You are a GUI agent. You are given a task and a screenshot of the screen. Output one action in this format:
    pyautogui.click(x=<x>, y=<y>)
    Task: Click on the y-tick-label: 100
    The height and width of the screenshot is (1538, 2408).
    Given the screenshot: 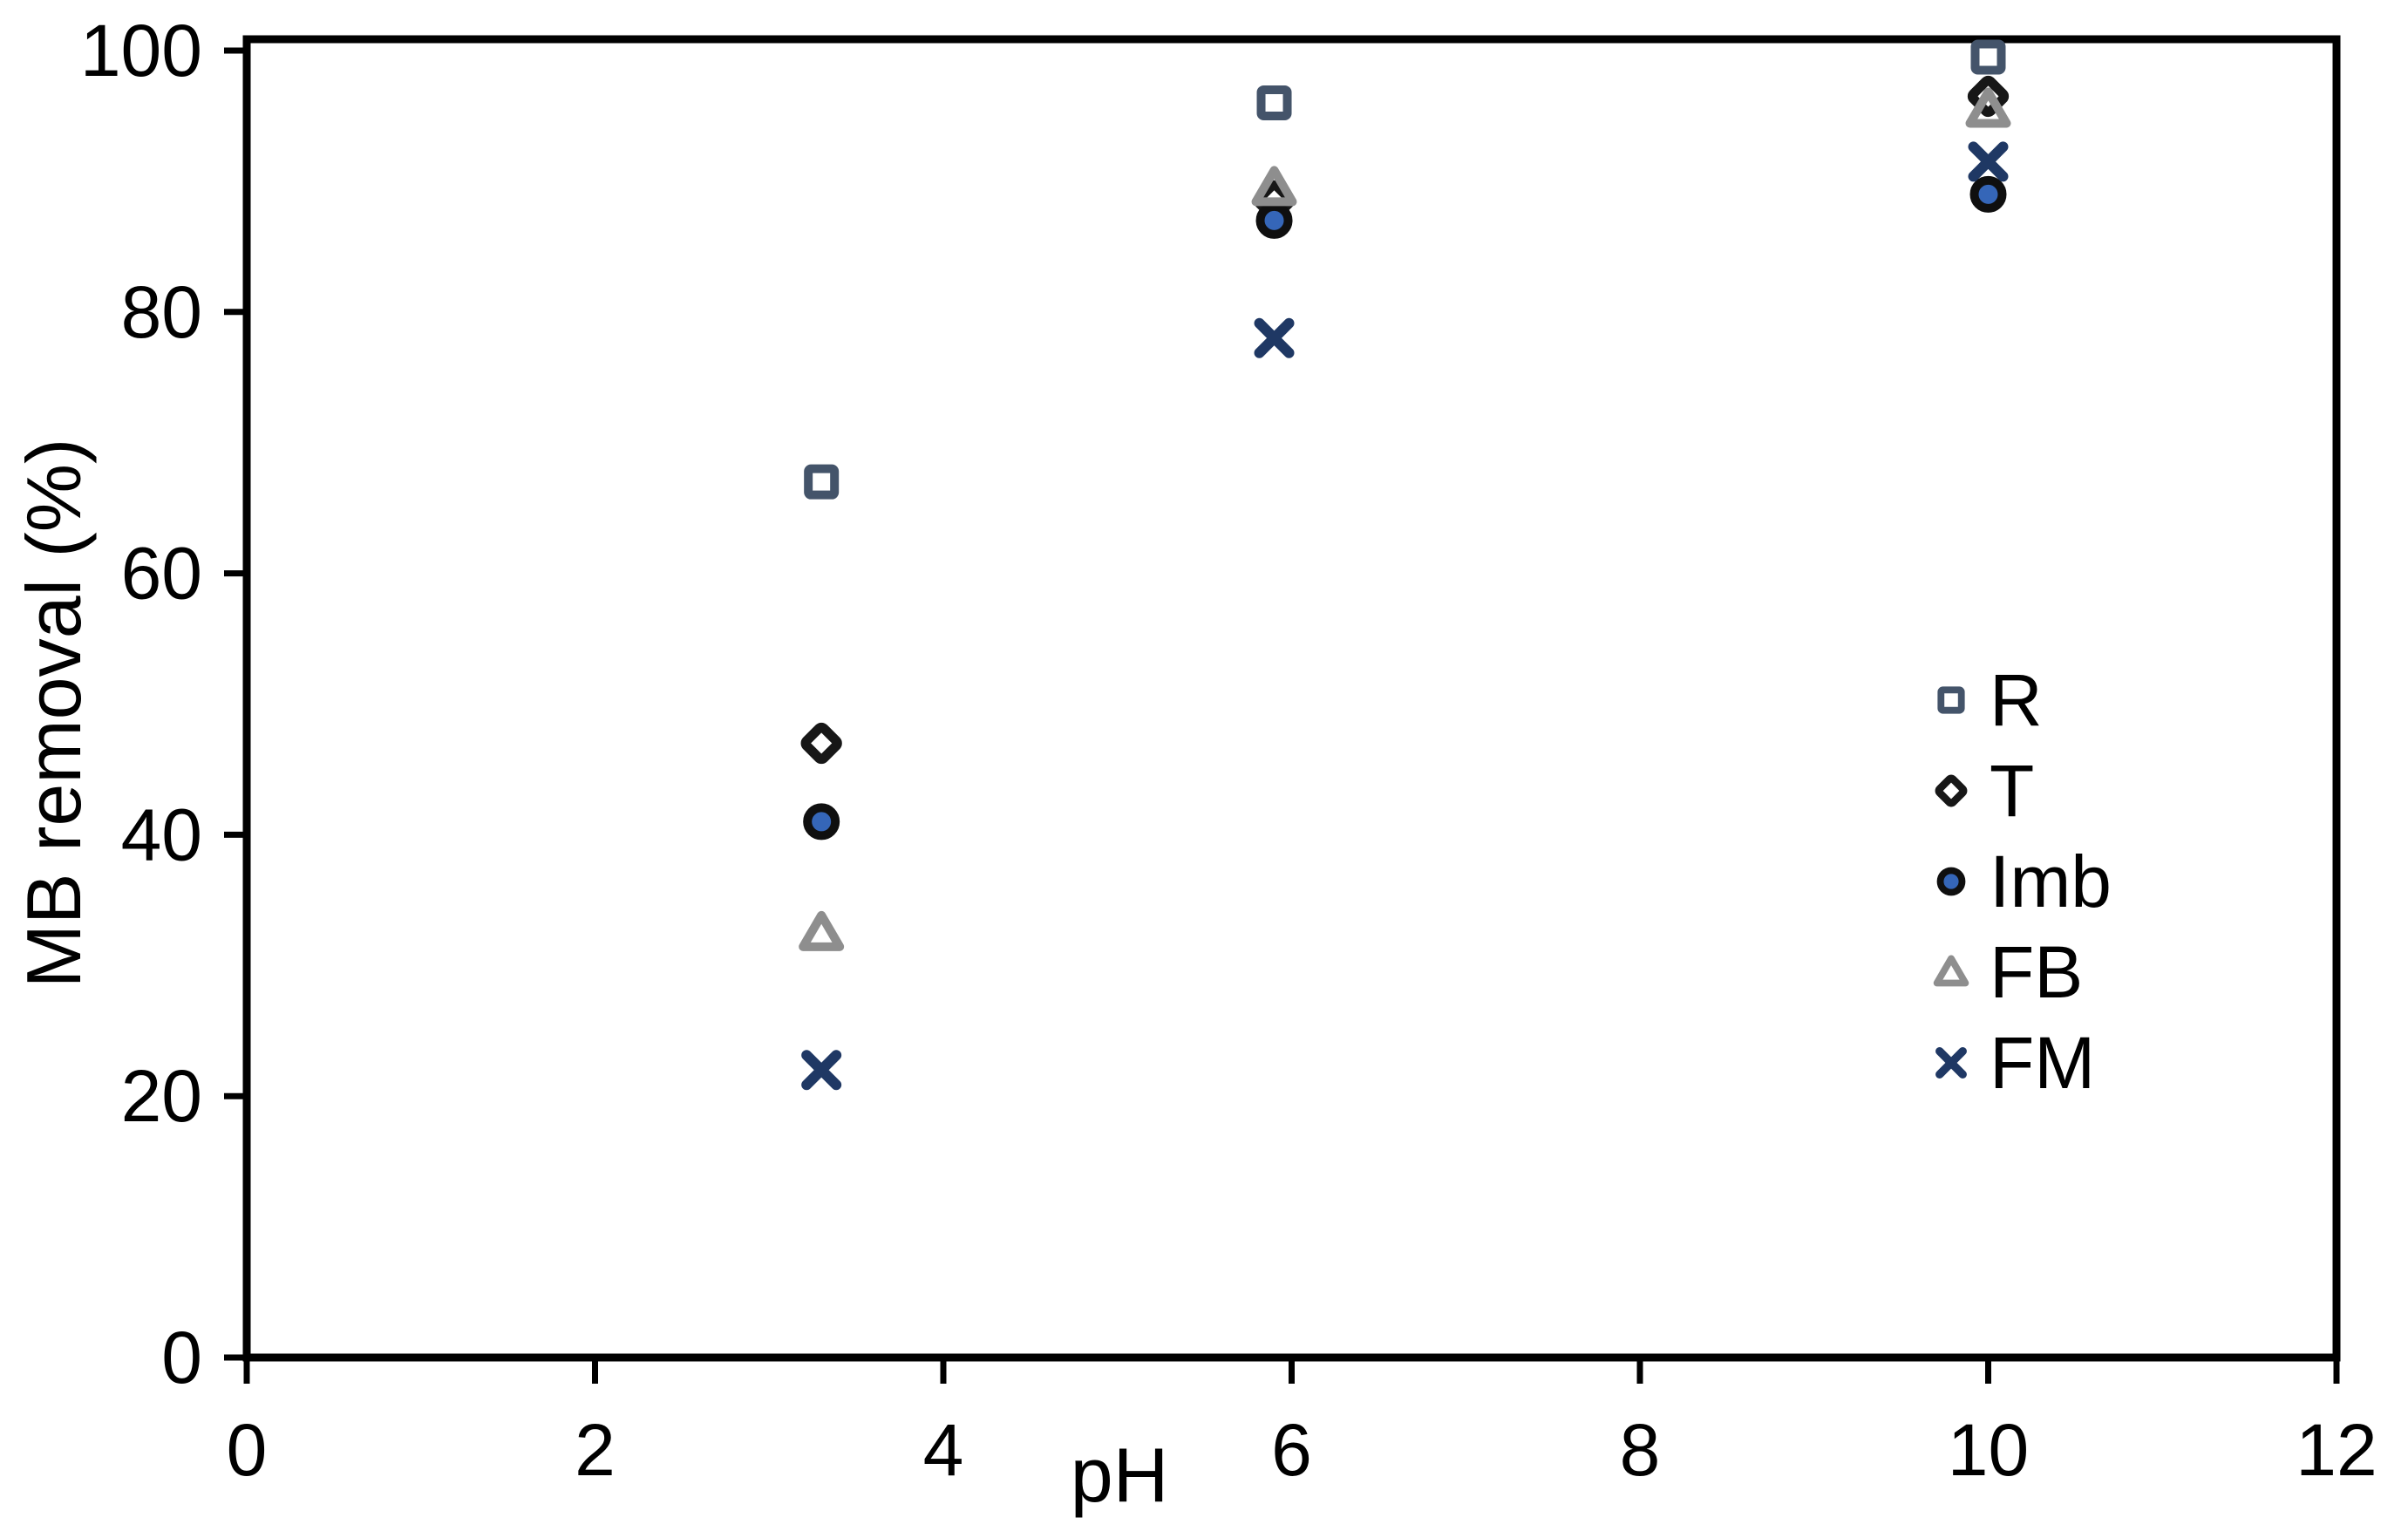 What is the action you would take?
    pyautogui.click(x=141, y=51)
    